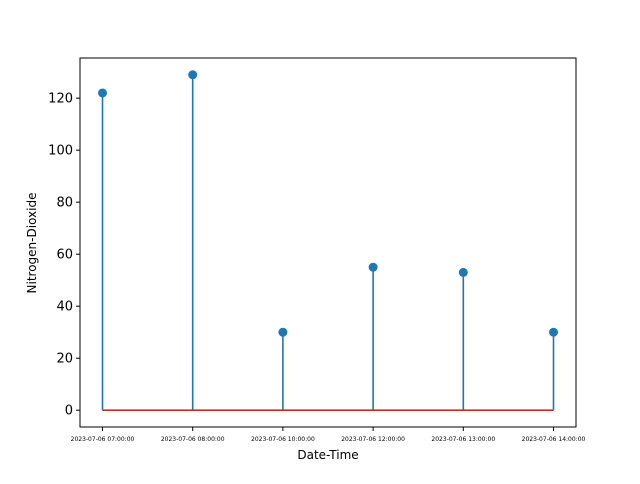  What do you see at coordinates (283, 439) in the screenshot?
I see `x-tick-label: 2023-07-06 10:00:00` at bounding box center [283, 439].